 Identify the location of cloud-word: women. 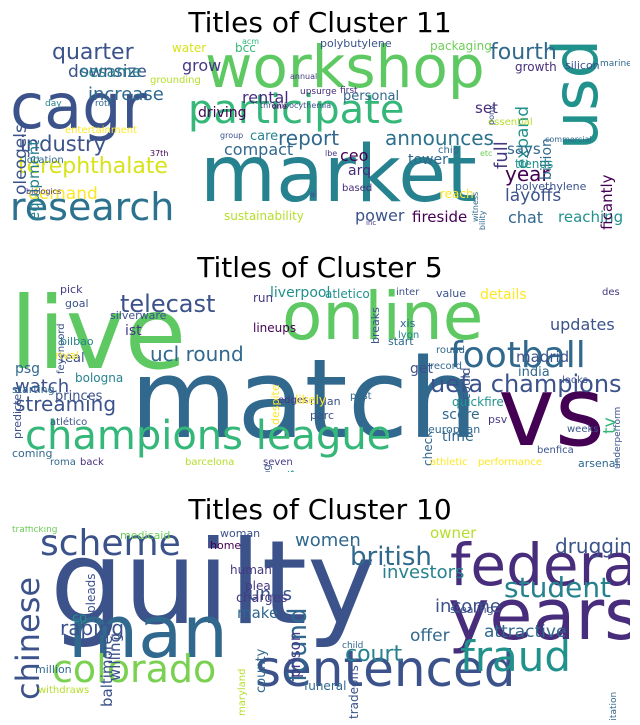
(328, 540).